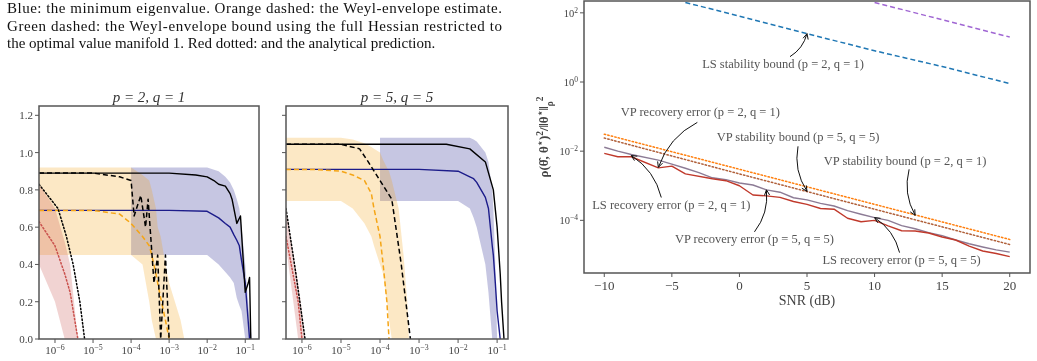 The image size is (1037, 361). What do you see at coordinates (26, 115) in the screenshot?
I see `y-tick-label: 1.2` at bounding box center [26, 115].